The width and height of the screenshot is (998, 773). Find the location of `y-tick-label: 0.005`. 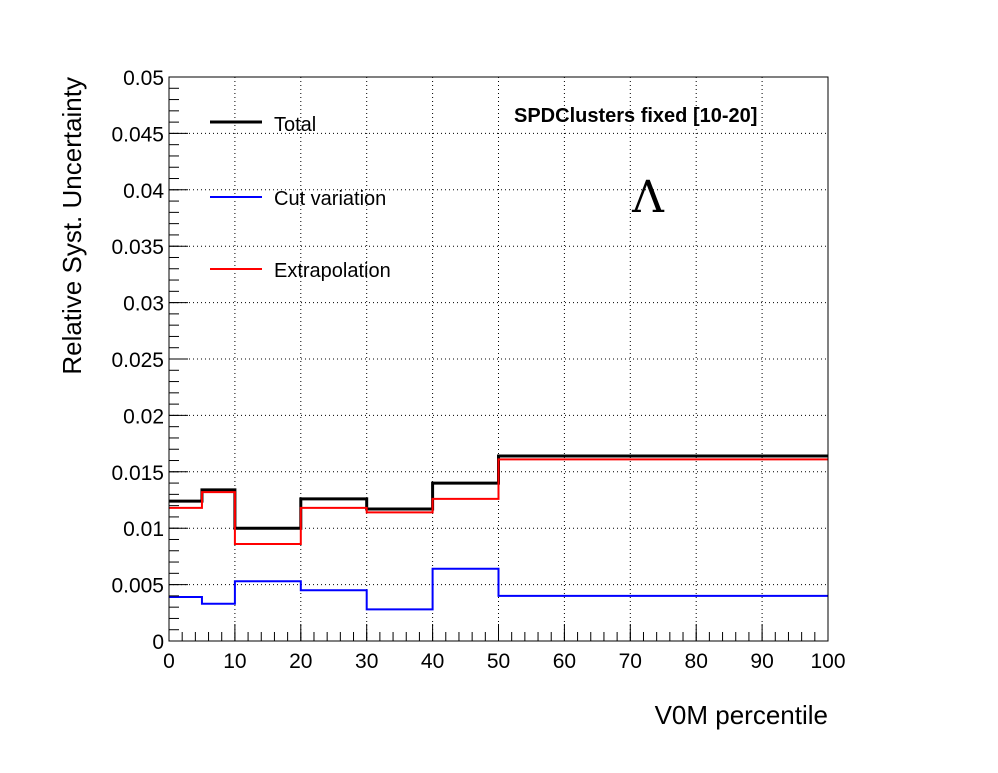

y-tick-label: 0.005 is located at coordinates (137, 586).